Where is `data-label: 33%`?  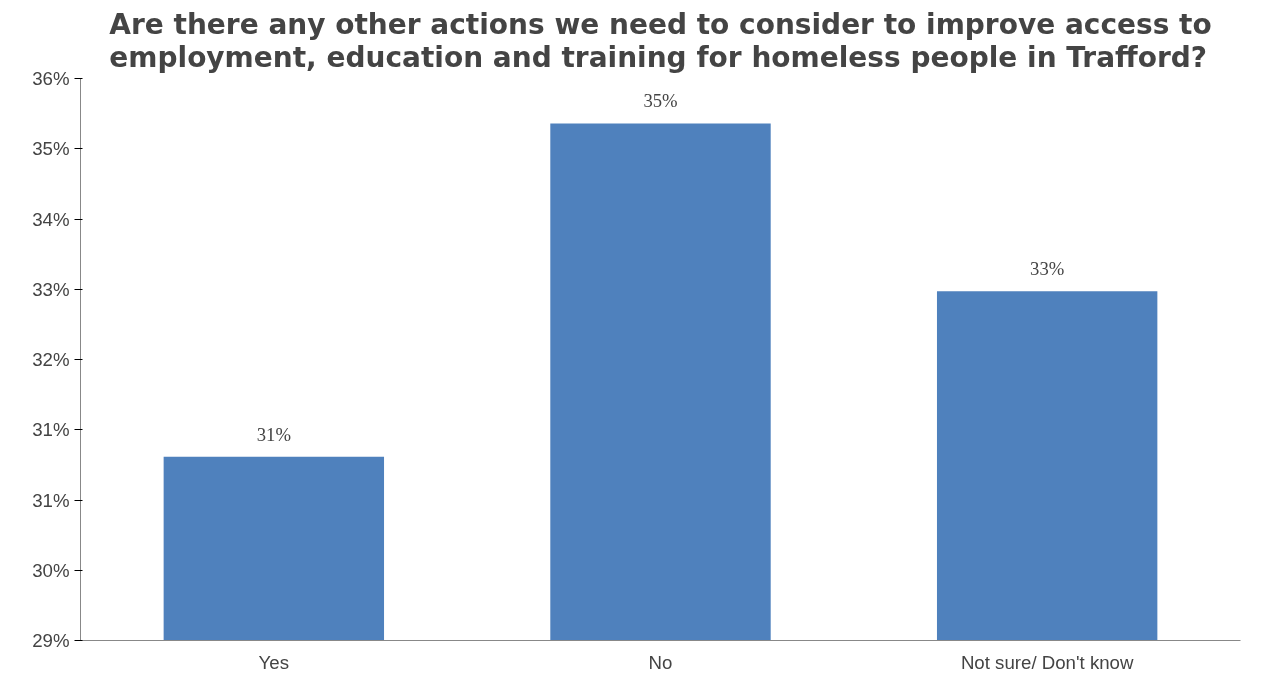
data-label: 33% is located at coordinates (1047, 269).